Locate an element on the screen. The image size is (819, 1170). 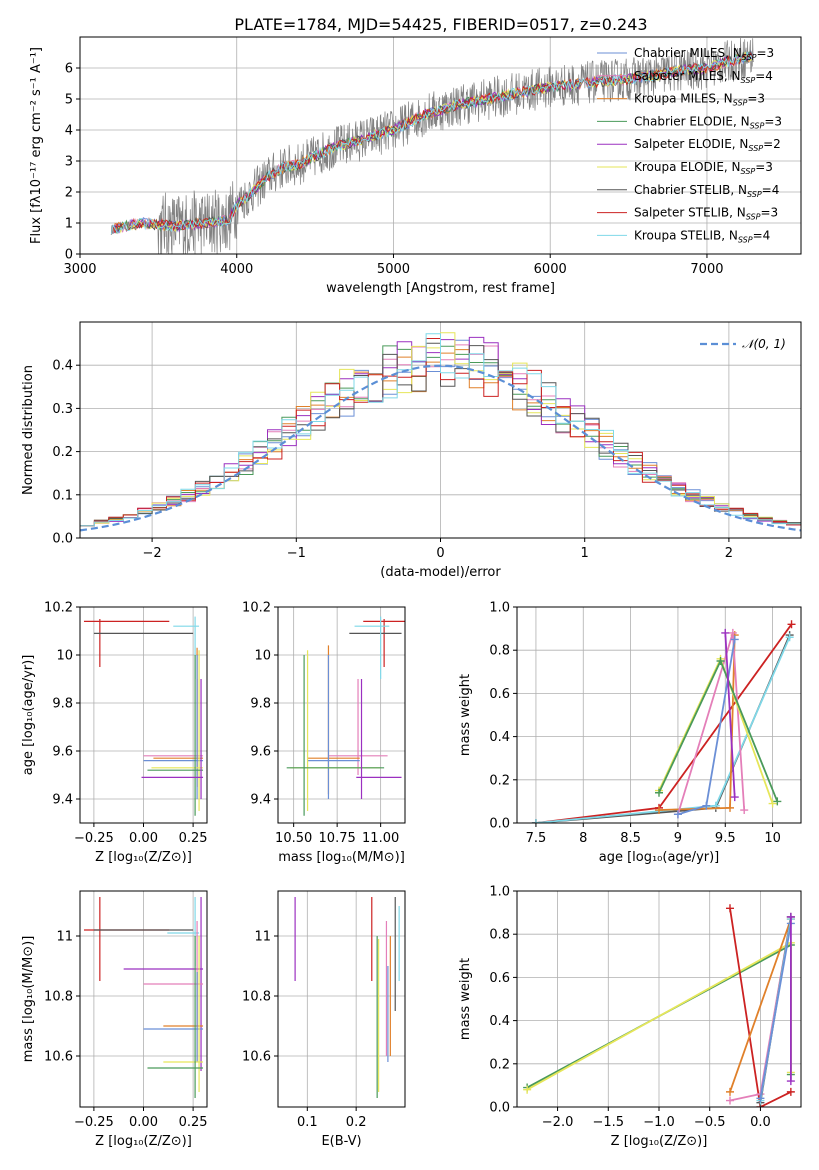
y-axis-label: mass weight is located at coordinates (465, 999).